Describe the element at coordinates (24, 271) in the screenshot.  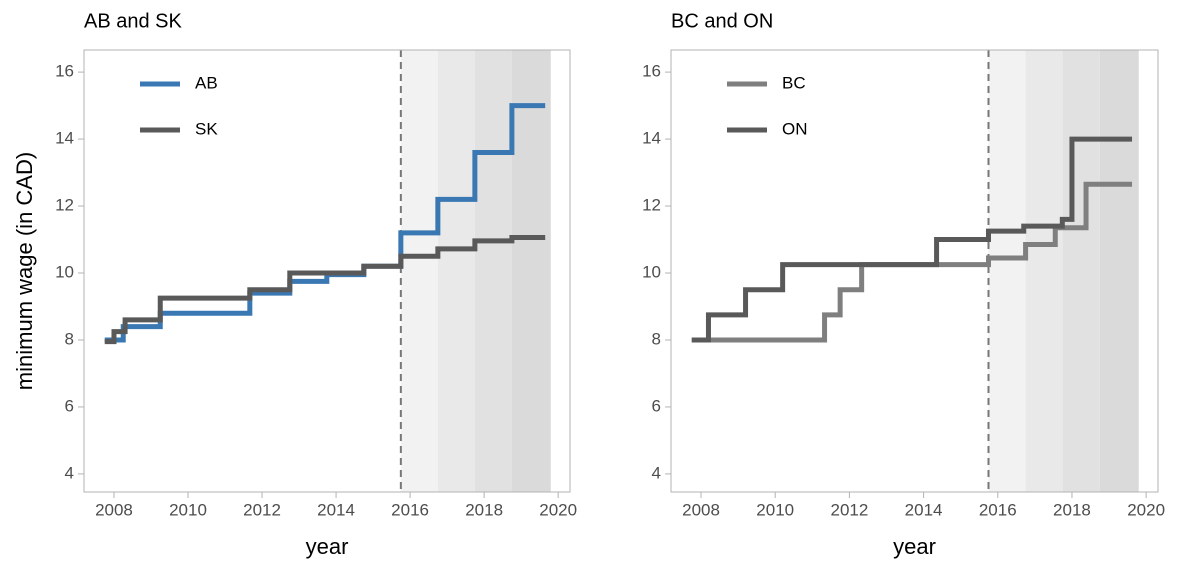
I see `y-axis-label: minimum wage (in CAD)` at that location.